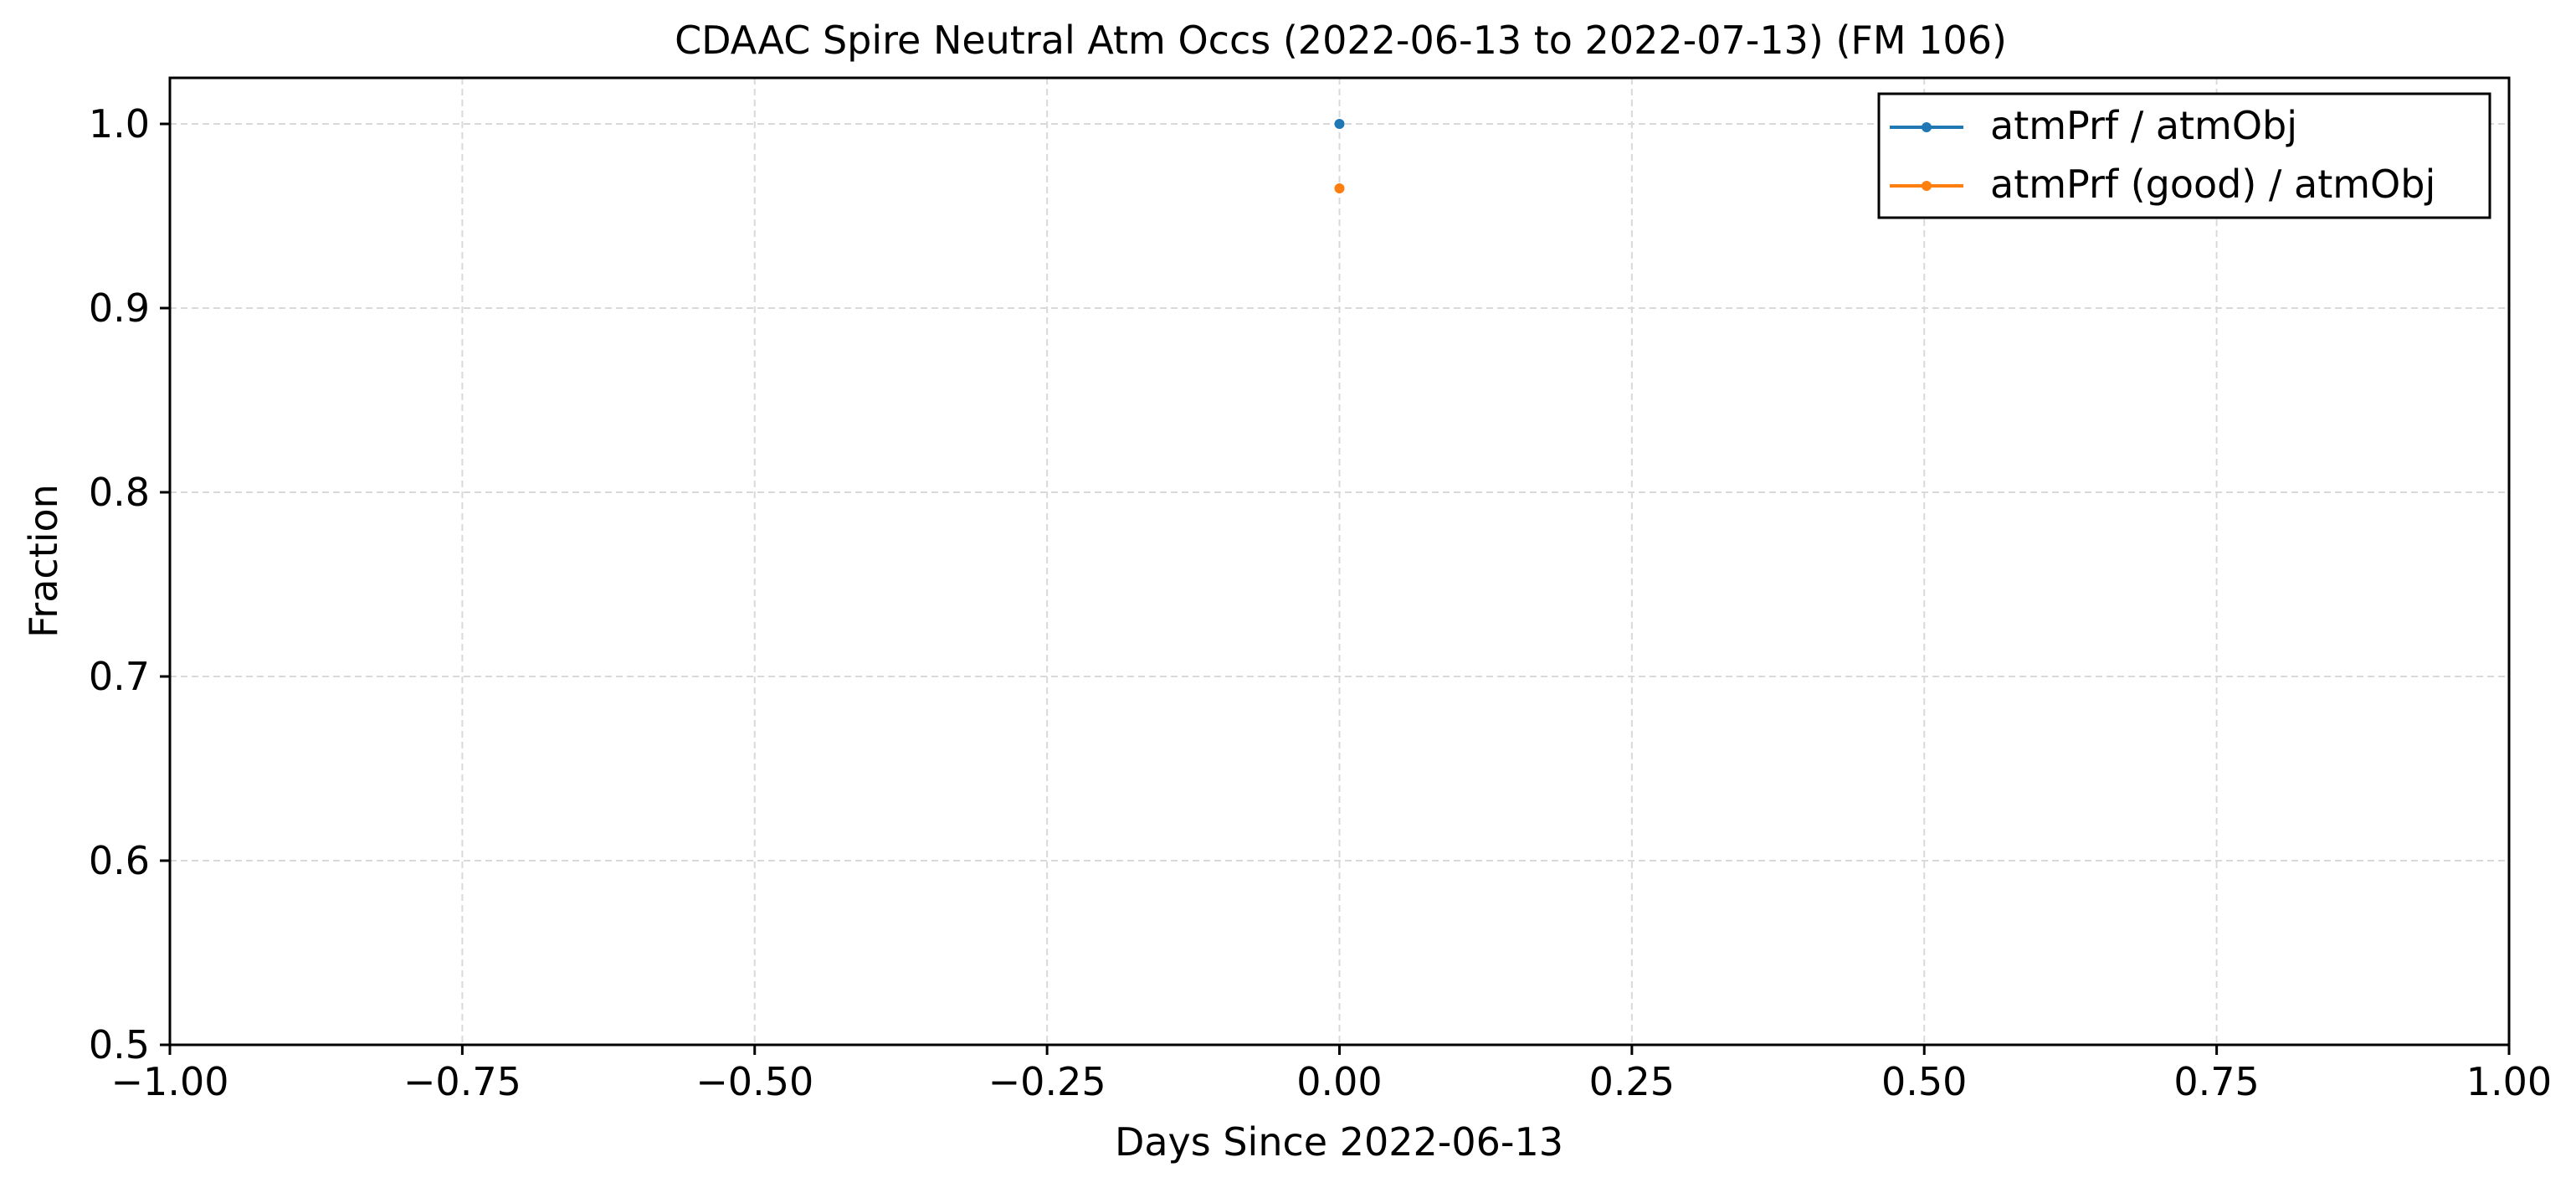  I want to click on y-tick-label: 0.7, so click(119, 676).